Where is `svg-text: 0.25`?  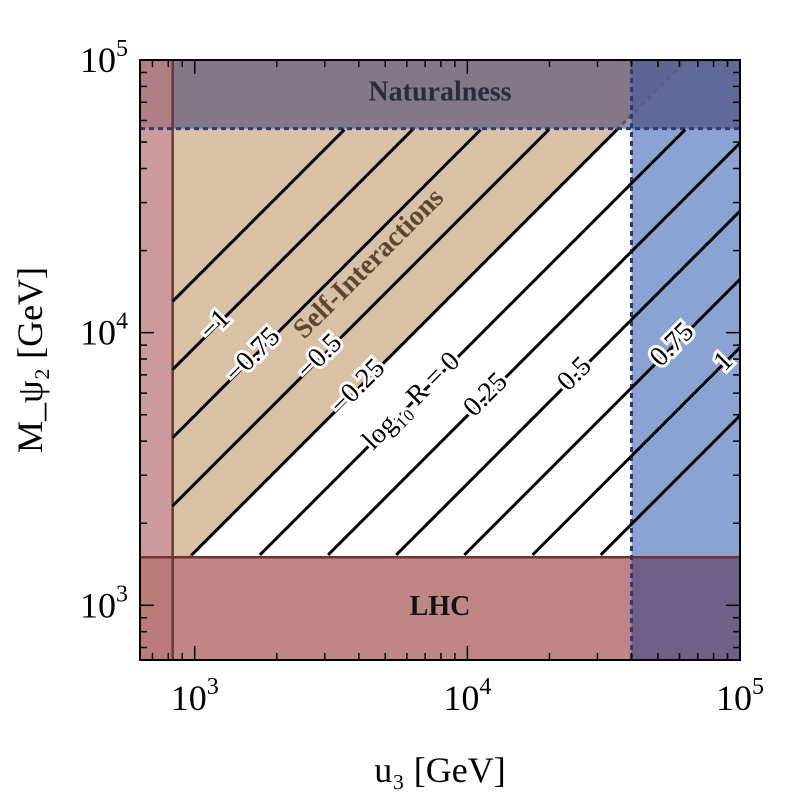
svg-text: 0.25 is located at coordinates (485, 394).